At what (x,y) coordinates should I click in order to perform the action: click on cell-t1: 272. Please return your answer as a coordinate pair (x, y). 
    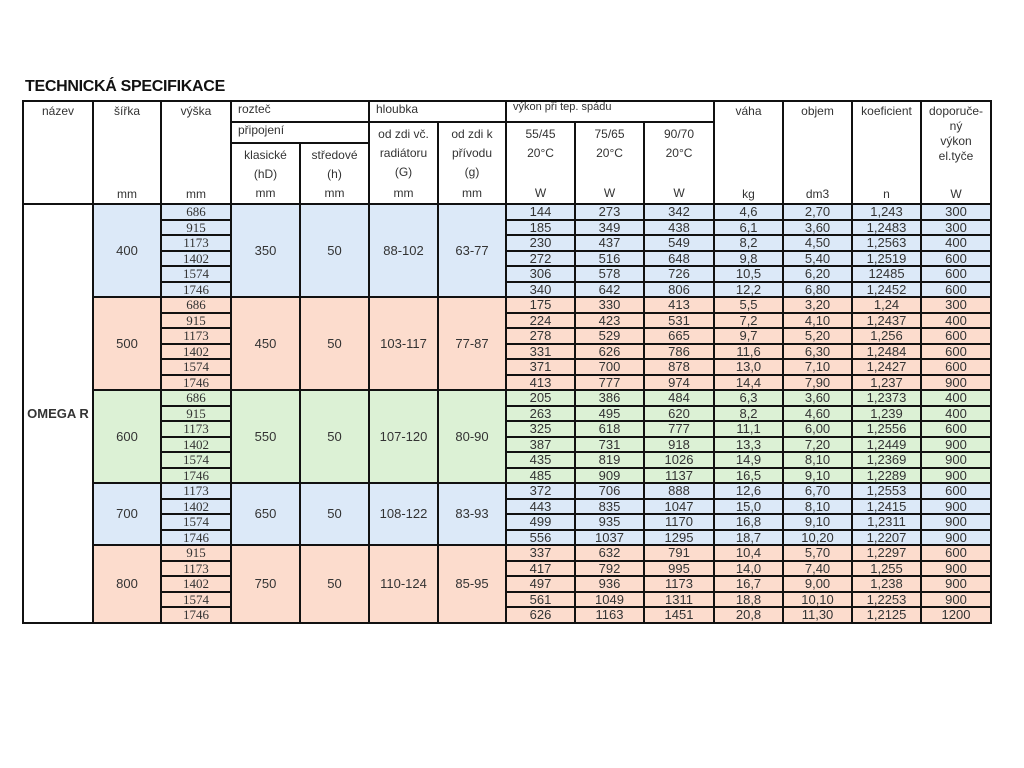
    Looking at the image, I should click on (541, 258).